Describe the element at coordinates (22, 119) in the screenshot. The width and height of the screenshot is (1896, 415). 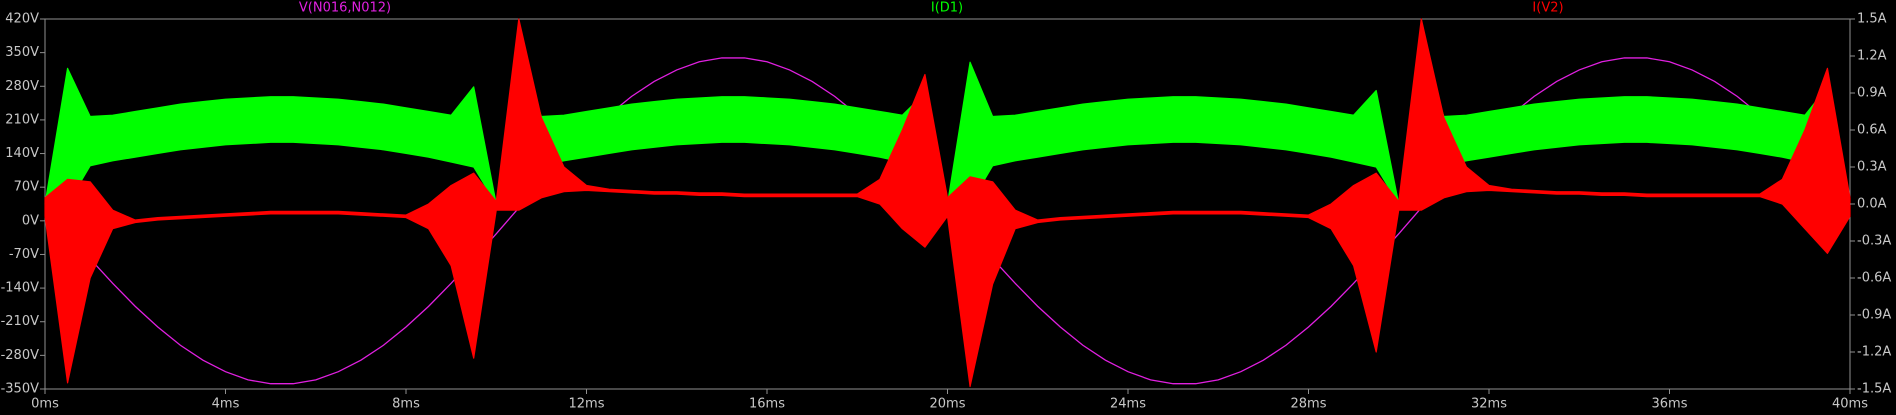
I see `y-tick-label: 210V` at that location.